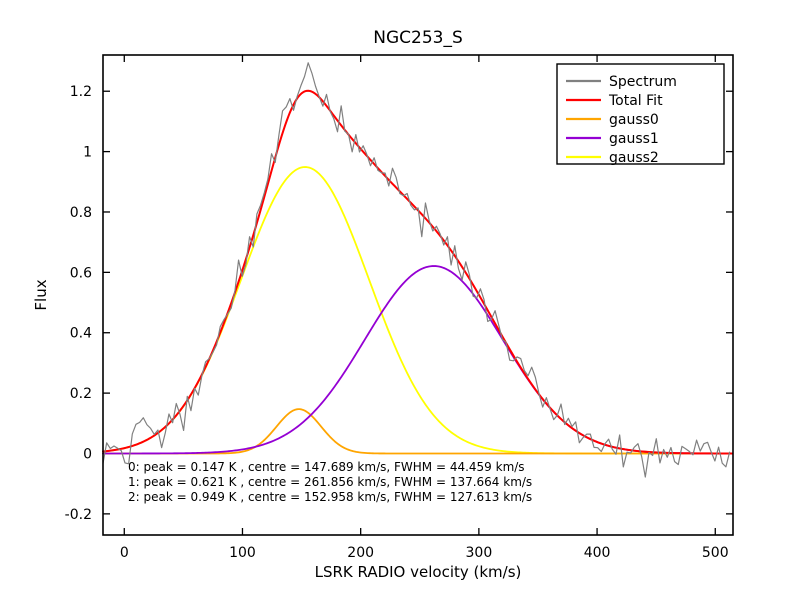 The image size is (804, 606). What do you see at coordinates (242, 553) in the screenshot?
I see `x-tick-label: 100` at bounding box center [242, 553].